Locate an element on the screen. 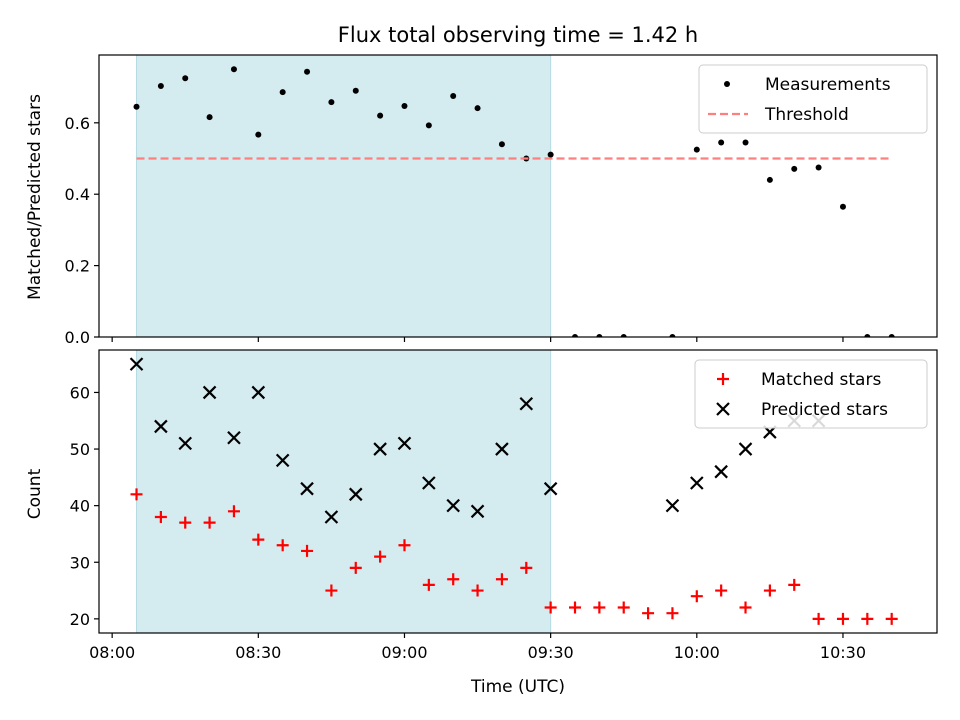 This screenshot has height=720, width=960. top-legend-box is located at coordinates (813, 99).